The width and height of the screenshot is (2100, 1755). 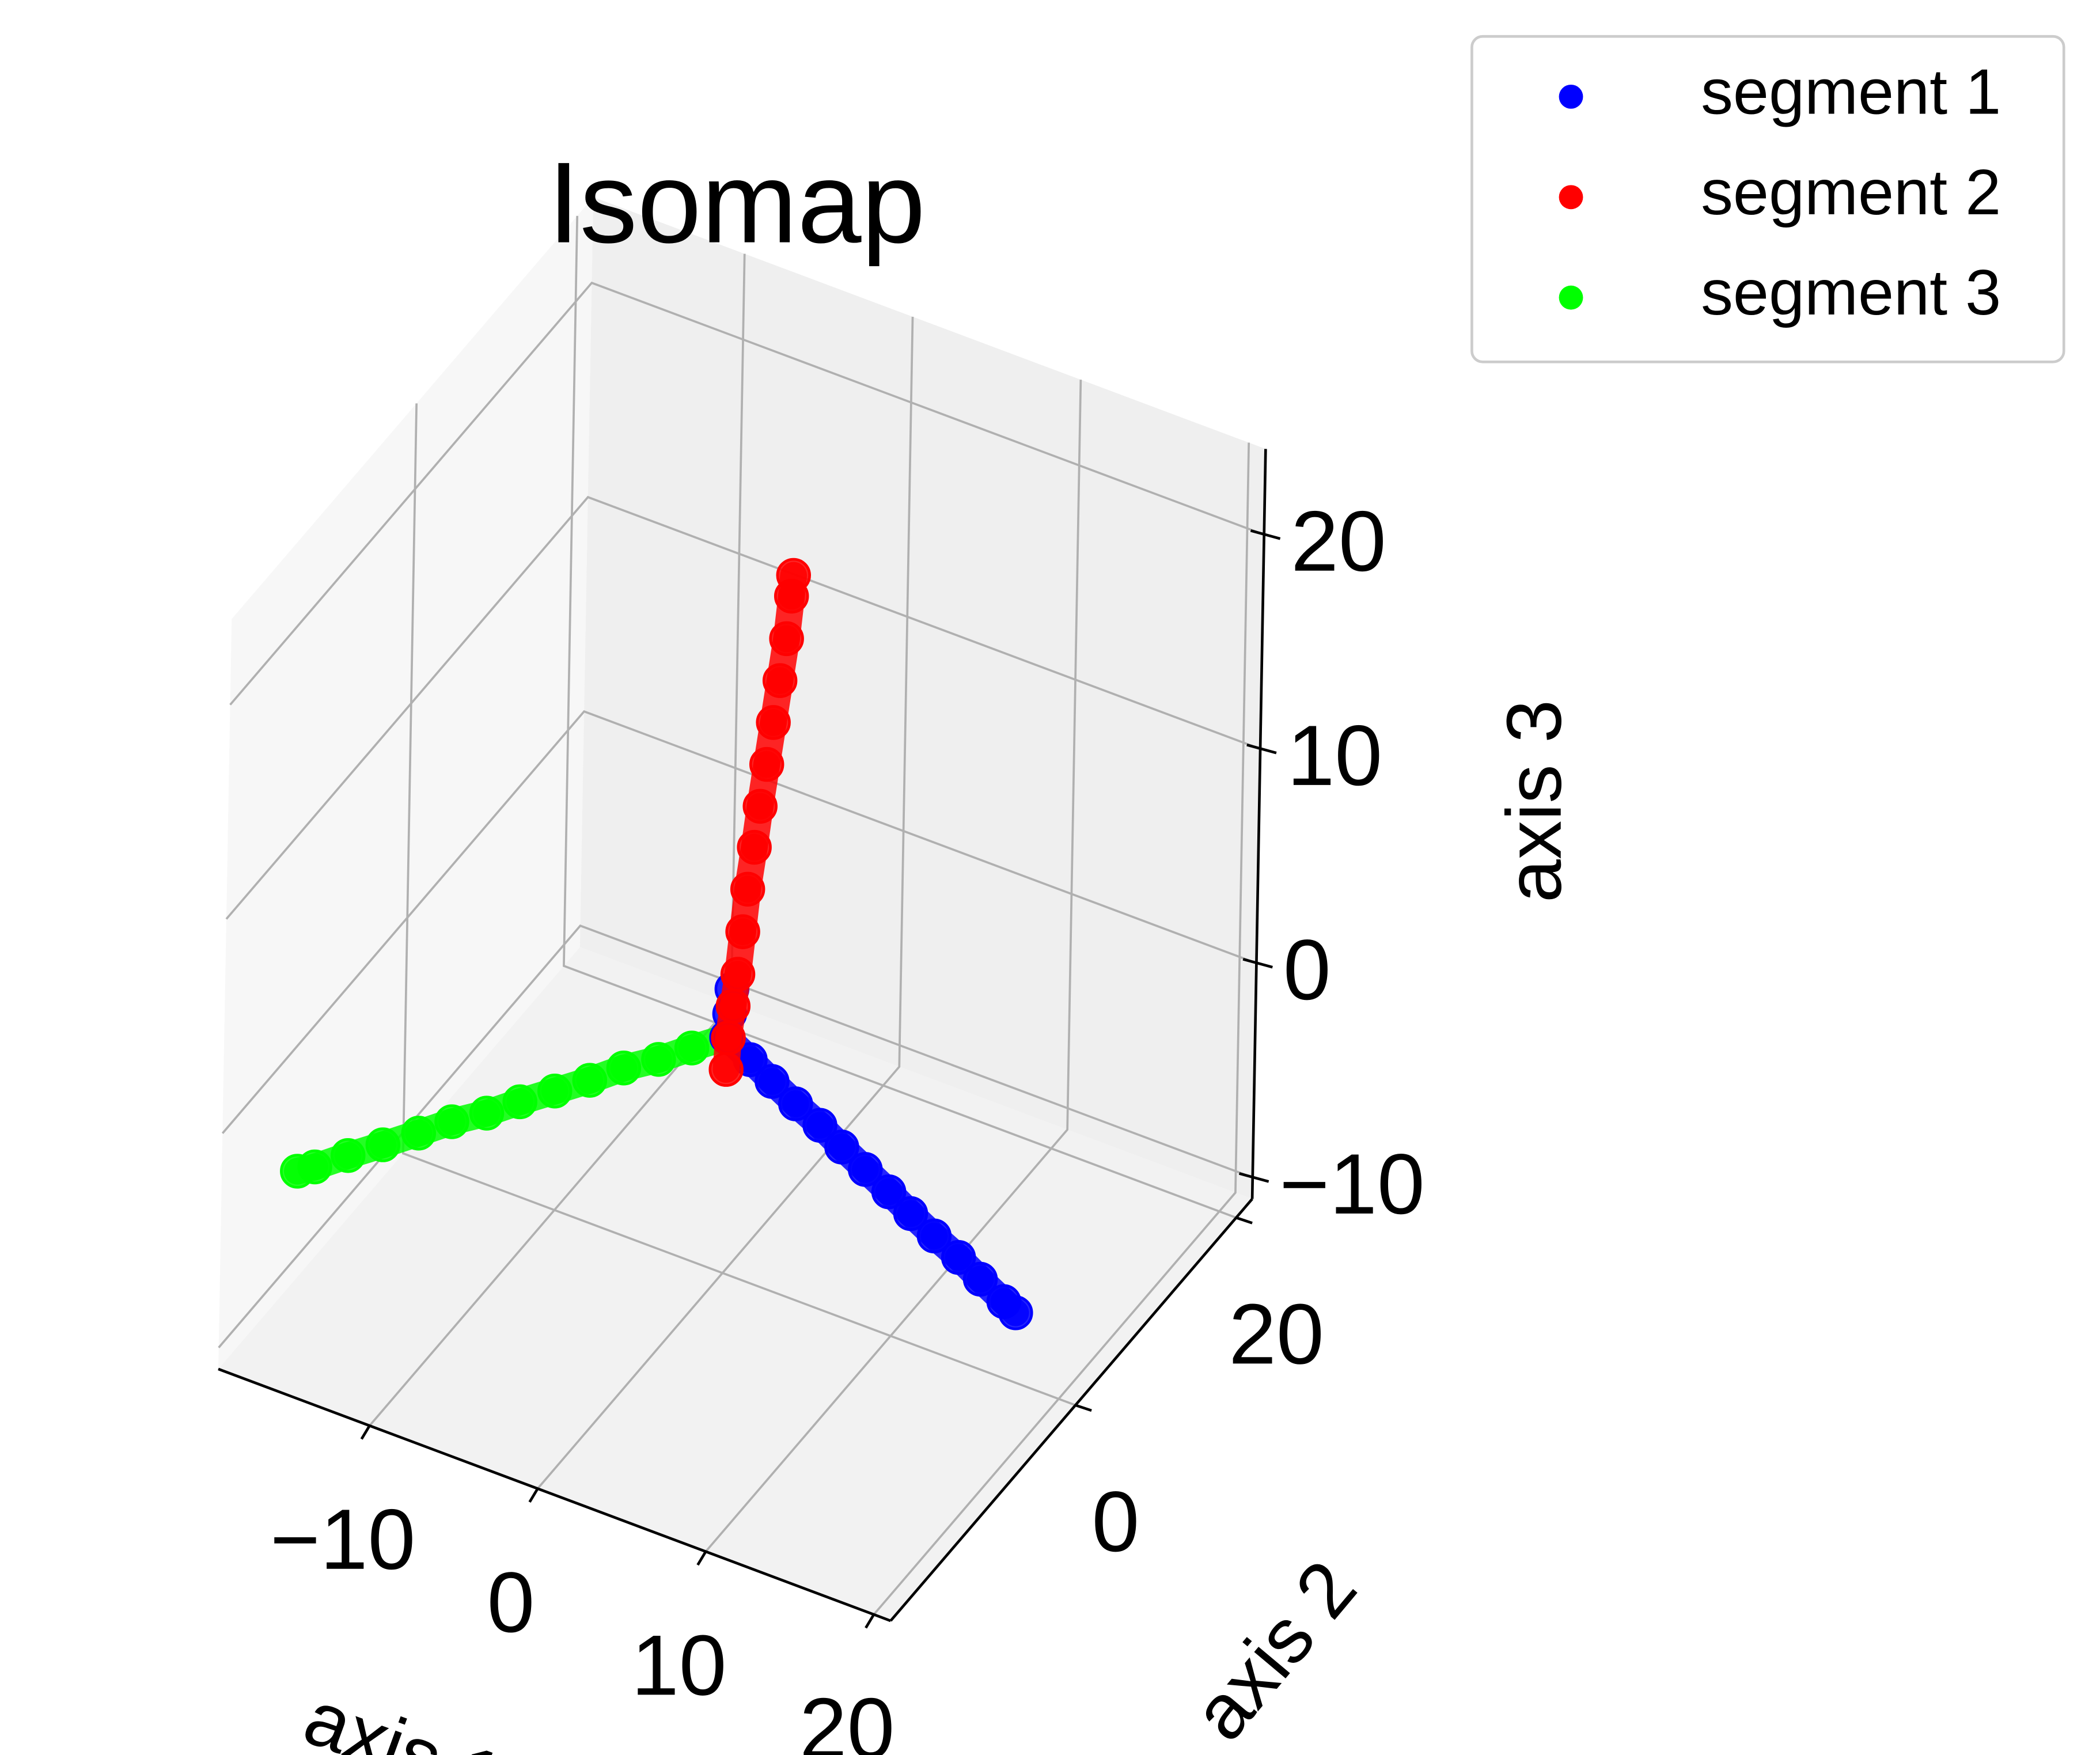 I want to click on x-tick-label: −10, so click(x=343, y=1539).